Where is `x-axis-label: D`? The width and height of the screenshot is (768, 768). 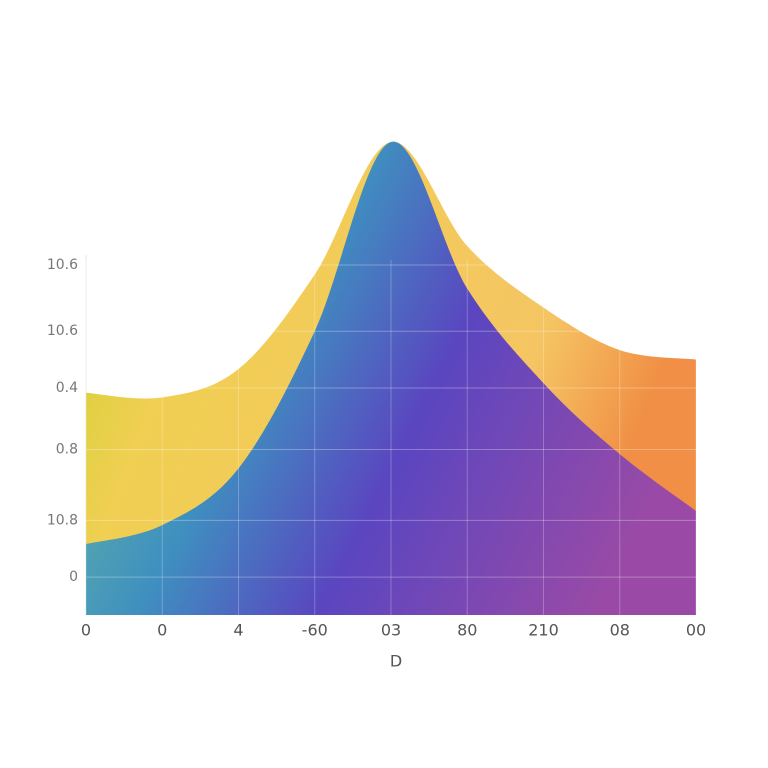 x-axis-label: D is located at coordinates (396, 661).